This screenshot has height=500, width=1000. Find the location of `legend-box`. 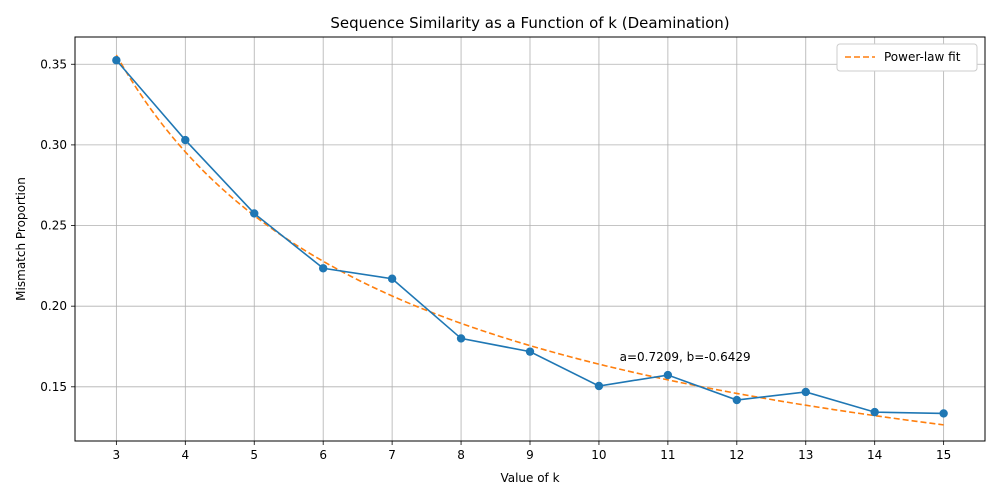

legend-box is located at coordinates (907, 57).